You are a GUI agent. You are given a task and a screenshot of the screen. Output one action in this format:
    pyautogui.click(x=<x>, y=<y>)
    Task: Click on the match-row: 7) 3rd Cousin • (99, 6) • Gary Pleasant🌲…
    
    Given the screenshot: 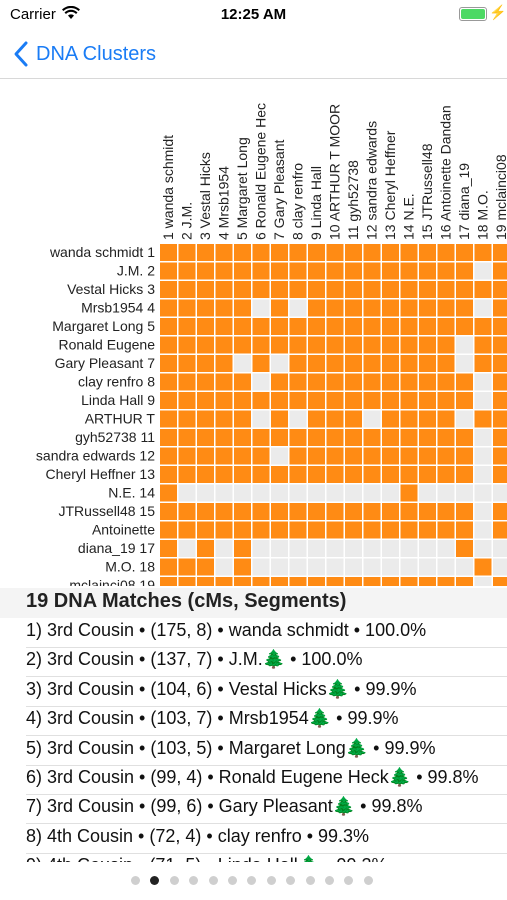 What is the action you would take?
    pyautogui.click(x=266, y=809)
    